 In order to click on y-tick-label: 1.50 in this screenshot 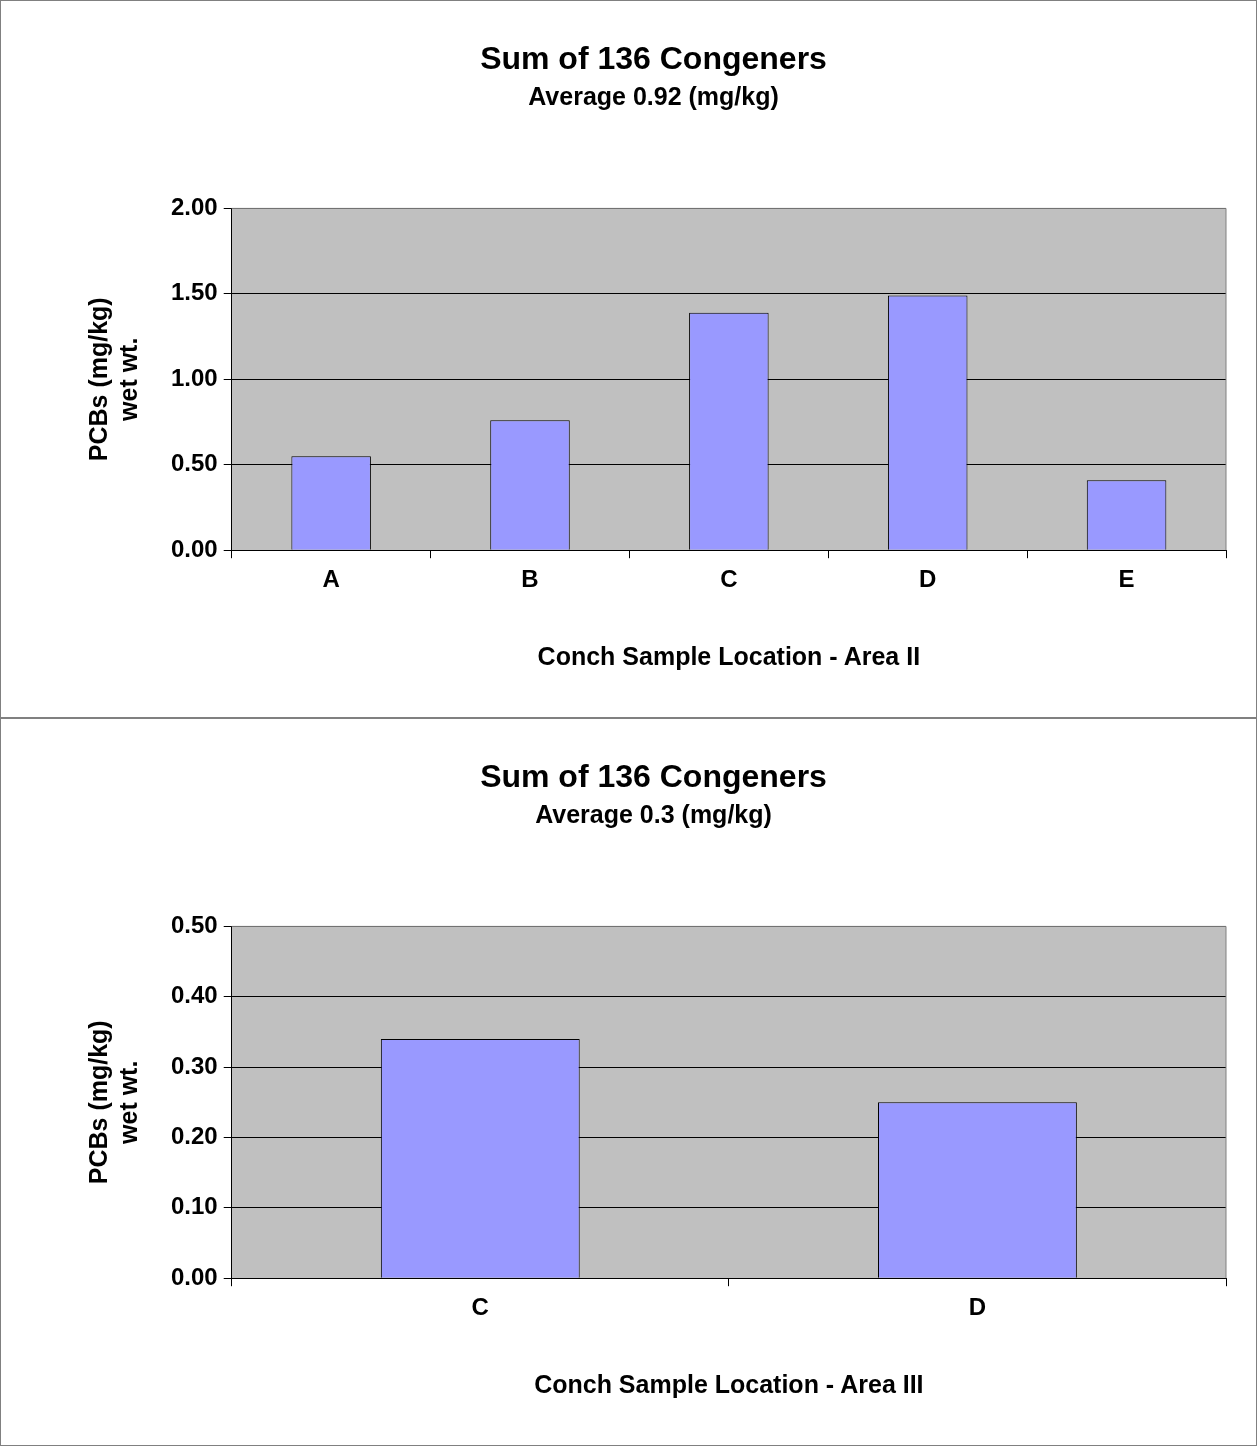, I will do `click(194, 292)`.